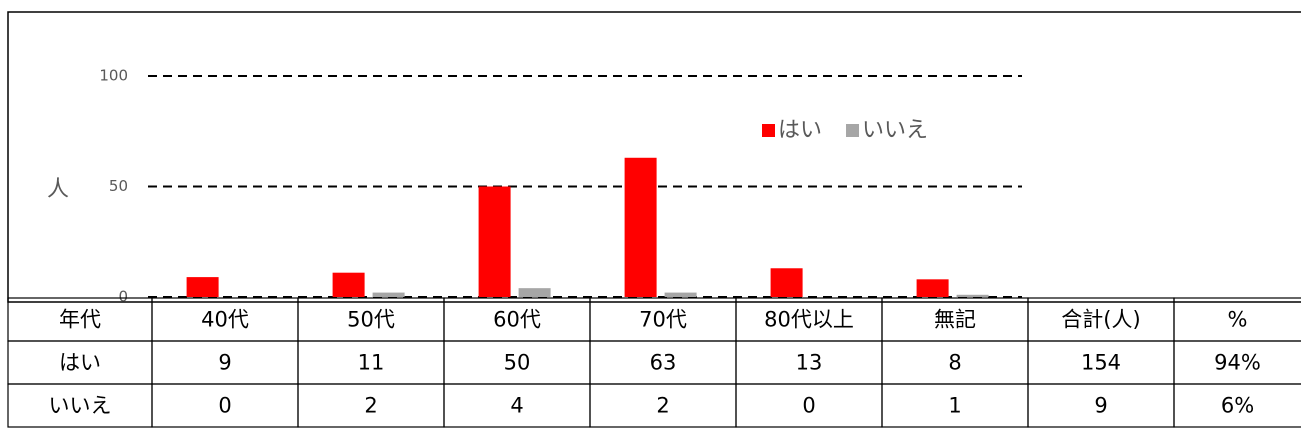 Image resolution: width=1301 pixels, height=445 pixels. I want to click on table-text: 無記, so click(955, 320).